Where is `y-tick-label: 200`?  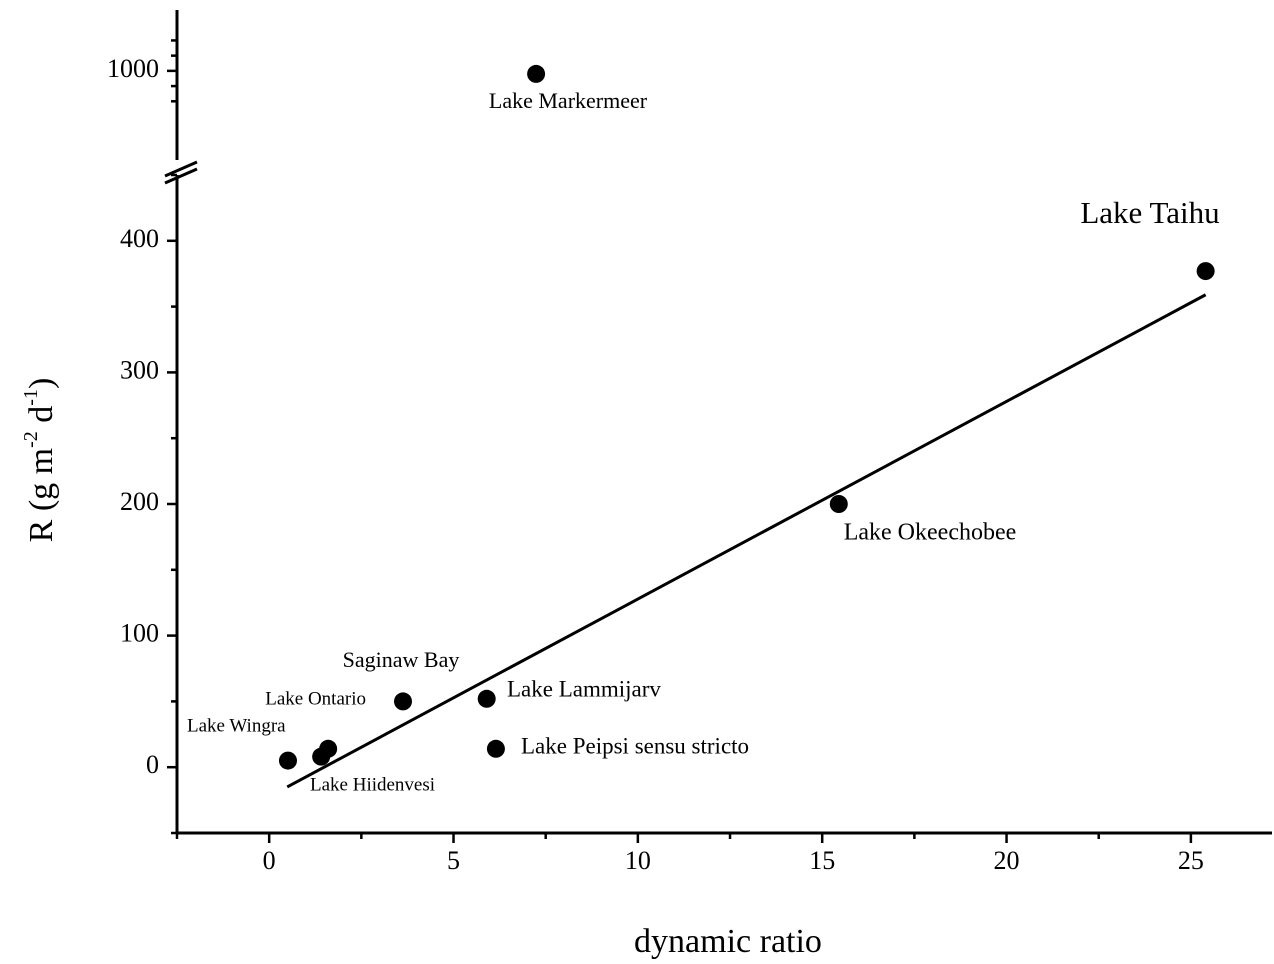 y-tick-label: 200 is located at coordinates (139, 501).